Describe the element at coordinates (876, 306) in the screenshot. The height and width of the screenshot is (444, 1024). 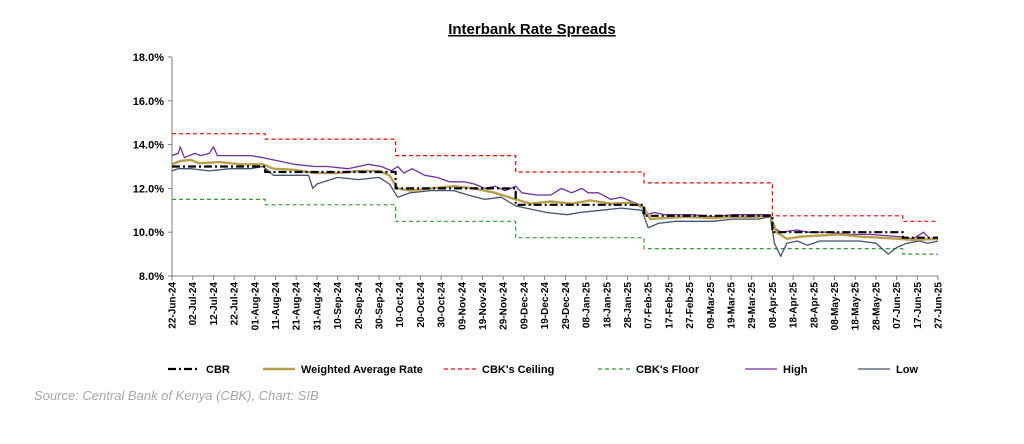
I see `x-tick-label: 28-May-25` at that location.